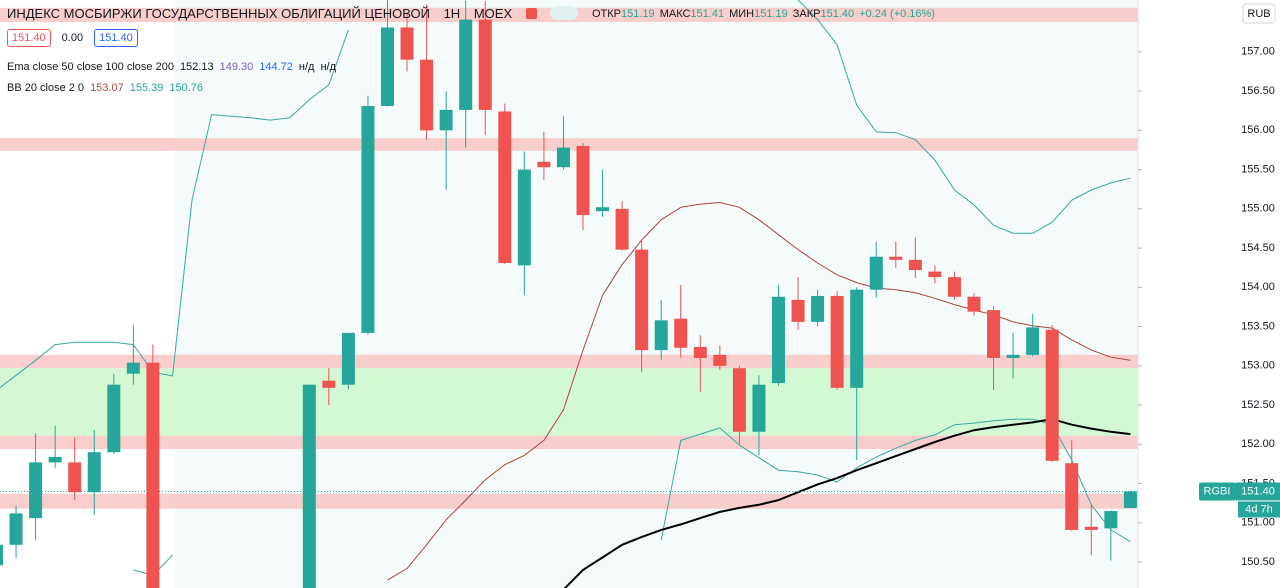 This screenshot has height=588, width=1280. Describe the element at coordinates (1258, 130) in the screenshot. I see `y-tick-label: 156.00` at that location.